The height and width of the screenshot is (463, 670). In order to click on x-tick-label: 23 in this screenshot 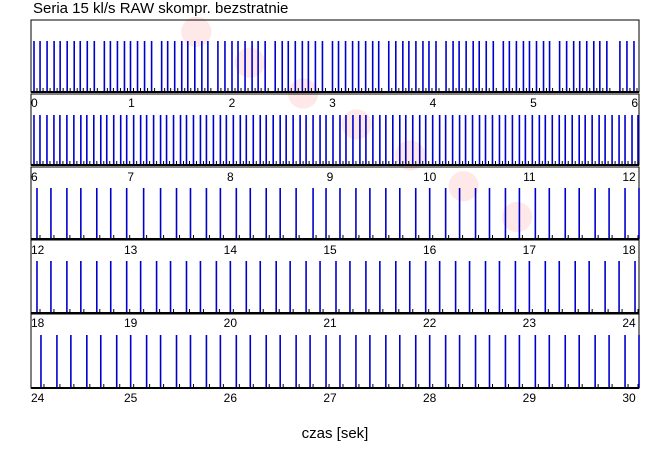, I will do `click(530, 323)`.